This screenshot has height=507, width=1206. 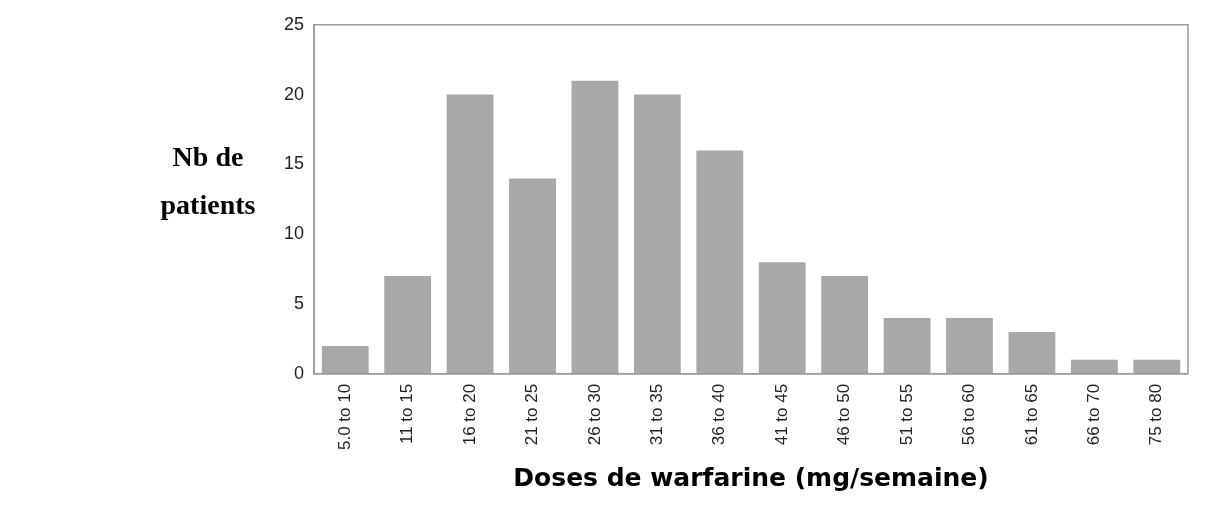 I want to click on x-tick-label: 26 to 30, so click(x=594, y=414).